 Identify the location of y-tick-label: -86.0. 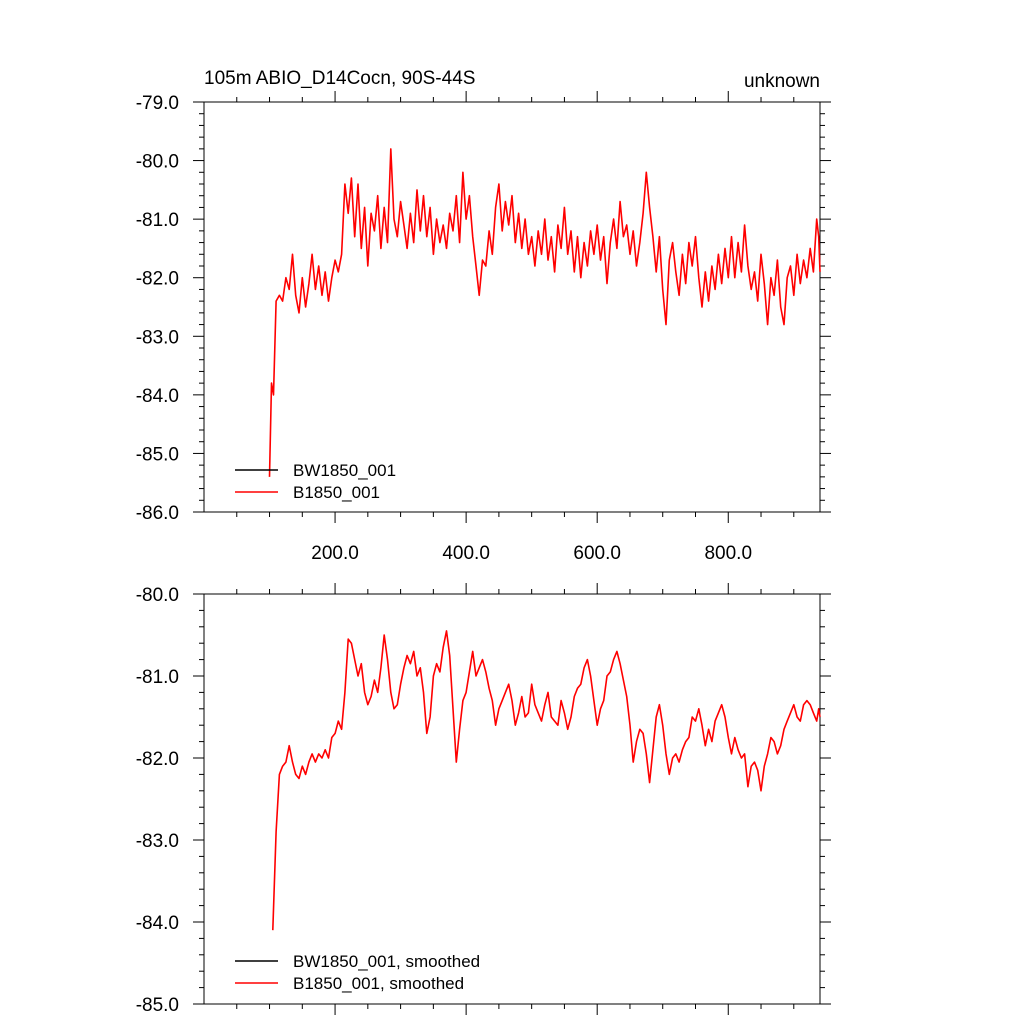
(157, 513).